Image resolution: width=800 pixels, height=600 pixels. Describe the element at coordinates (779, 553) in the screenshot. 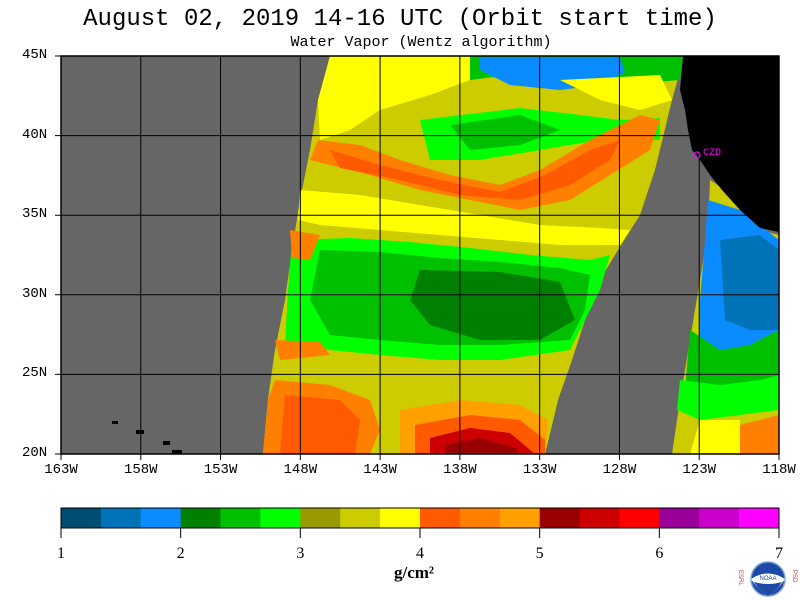

I see `colorbar-tick-label: 7` at that location.